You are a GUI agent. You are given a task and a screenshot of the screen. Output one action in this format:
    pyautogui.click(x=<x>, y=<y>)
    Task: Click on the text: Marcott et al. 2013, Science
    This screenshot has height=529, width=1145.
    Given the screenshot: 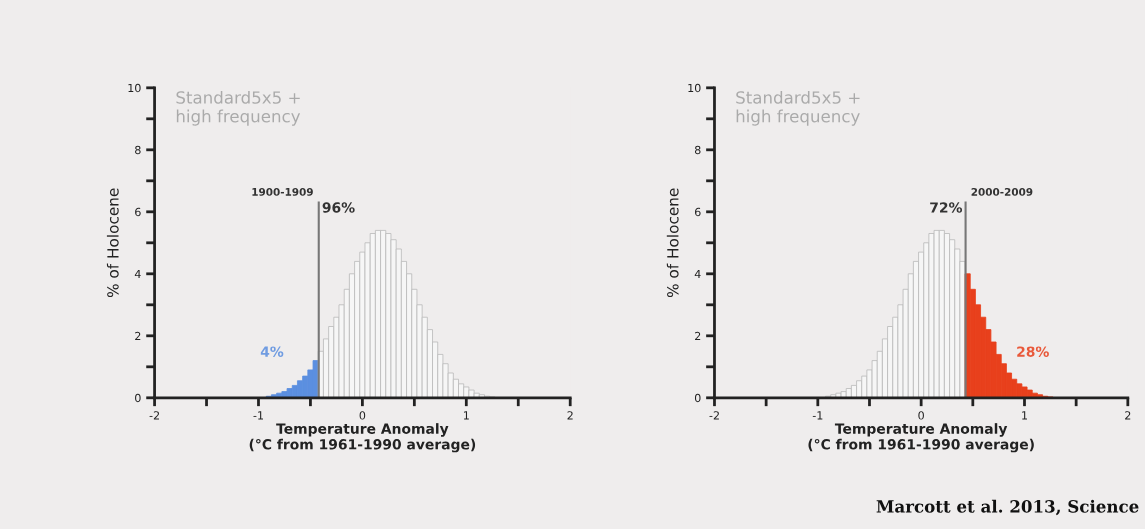 What is the action you would take?
    pyautogui.click(x=1007, y=507)
    